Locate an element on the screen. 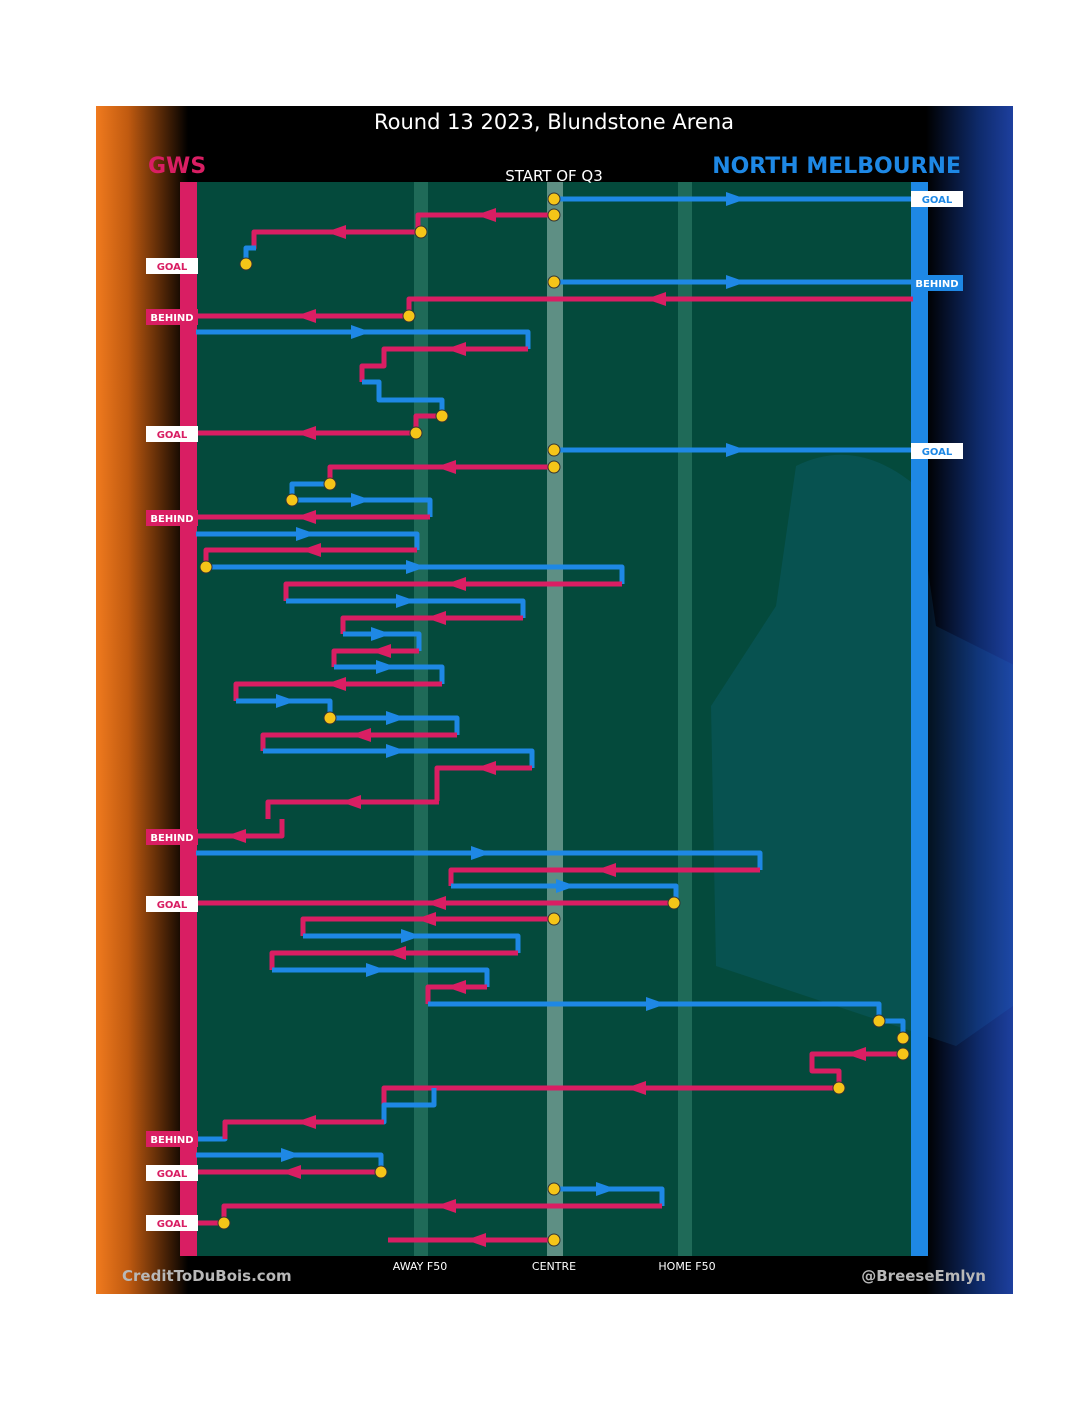 This screenshot has height=1415, width=1080. gws-side-background is located at coordinates (142, 700).